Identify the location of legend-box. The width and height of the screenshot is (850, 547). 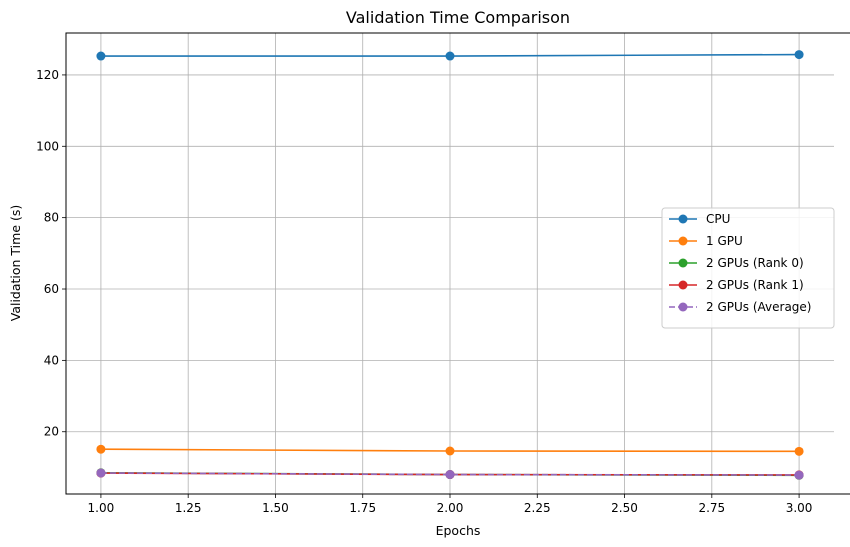
(748, 268).